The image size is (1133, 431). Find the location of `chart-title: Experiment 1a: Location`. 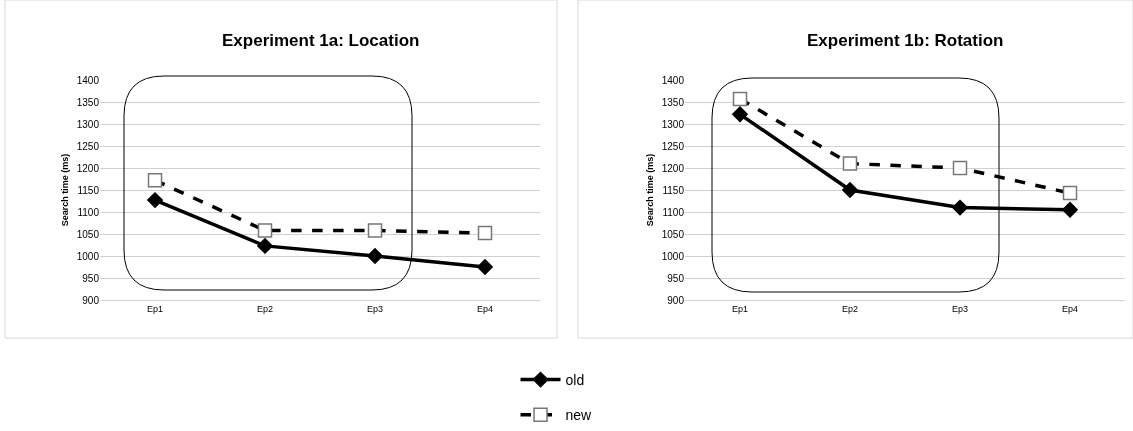

chart-title: Experiment 1a: Location is located at coordinates (321, 40).